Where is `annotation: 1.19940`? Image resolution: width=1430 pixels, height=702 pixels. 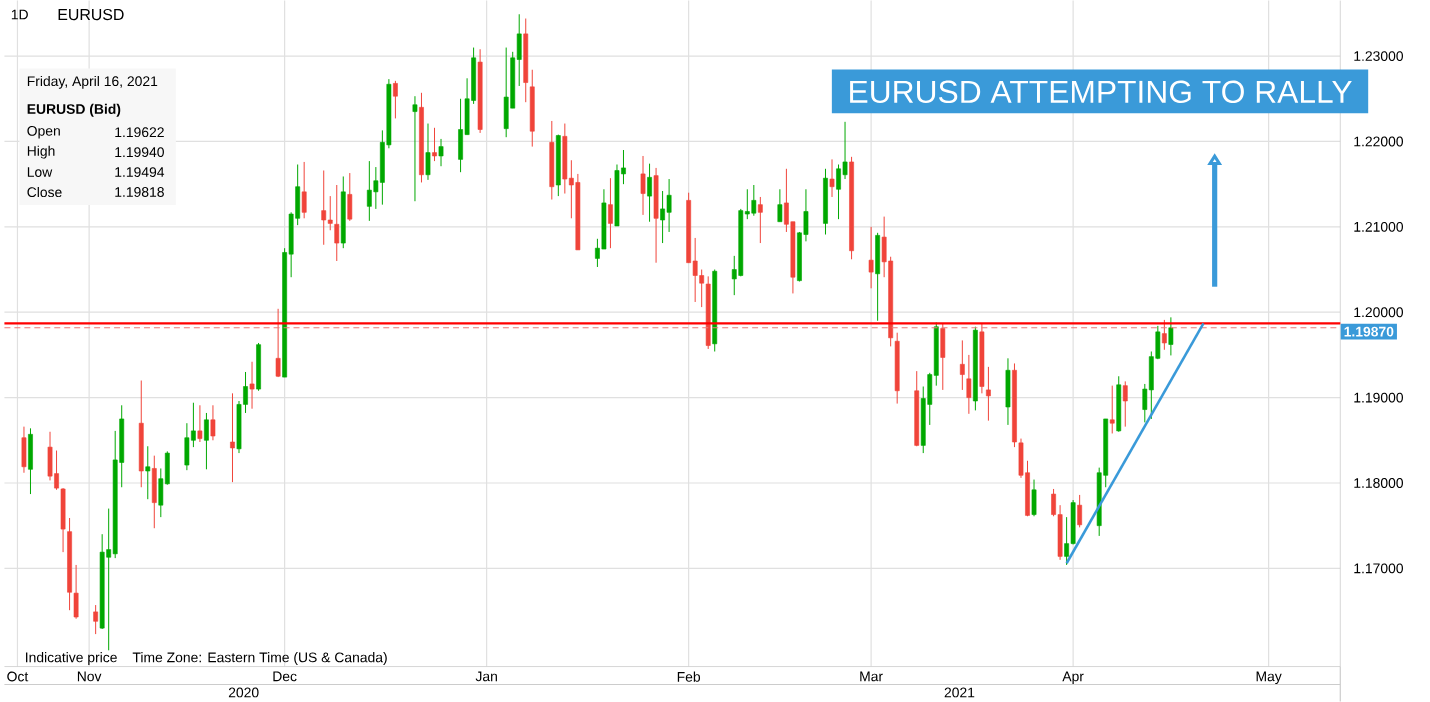 annotation: 1.19940 is located at coordinates (139, 152).